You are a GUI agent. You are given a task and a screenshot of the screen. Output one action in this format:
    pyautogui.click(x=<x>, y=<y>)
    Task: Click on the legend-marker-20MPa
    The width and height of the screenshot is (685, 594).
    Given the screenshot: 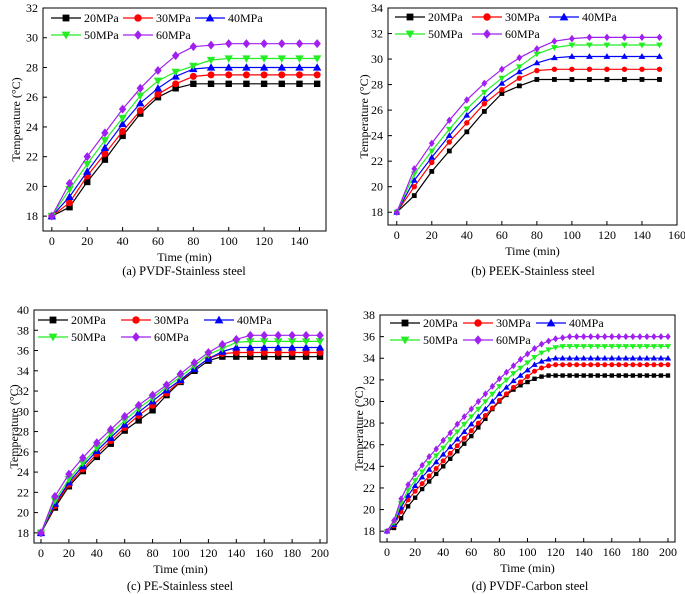 What is the action you would take?
    pyautogui.click(x=53, y=320)
    